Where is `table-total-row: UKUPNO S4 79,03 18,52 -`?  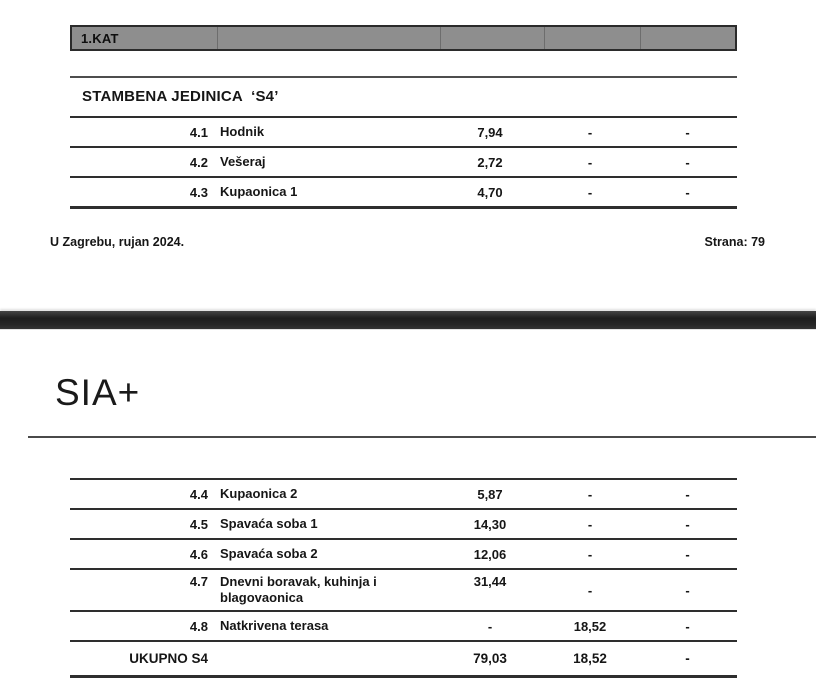 table-total-row: UKUPNO S4 79,03 18,52 - is located at coordinates (403, 660).